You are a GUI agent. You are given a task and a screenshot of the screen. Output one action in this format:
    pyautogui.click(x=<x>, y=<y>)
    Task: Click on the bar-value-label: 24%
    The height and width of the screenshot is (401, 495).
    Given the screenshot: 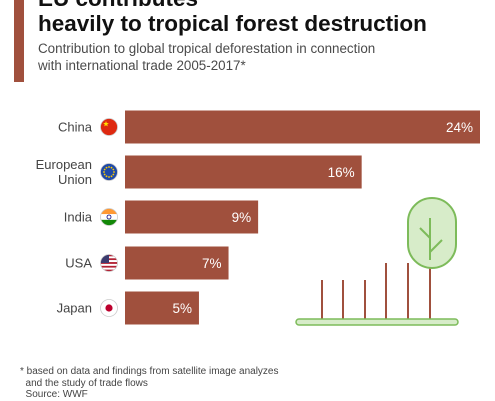 What is the action you would take?
    pyautogui.click(x=459, y=127)
    